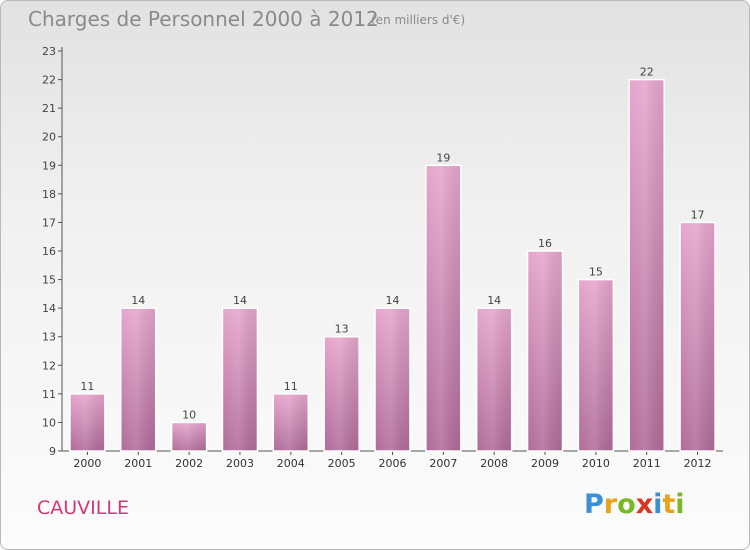  I want to click on x-tick-label: 2000, so click(87, 463).